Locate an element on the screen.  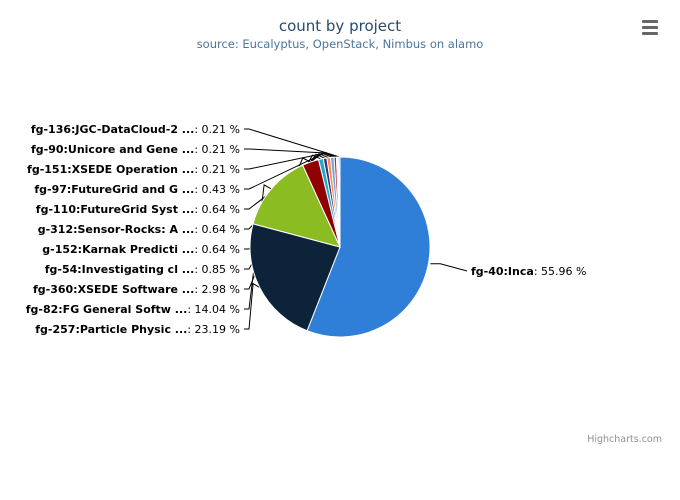
slice-label: fg-257:Particle Physic ...: 23.19 % is located at coordinates (137, 329).